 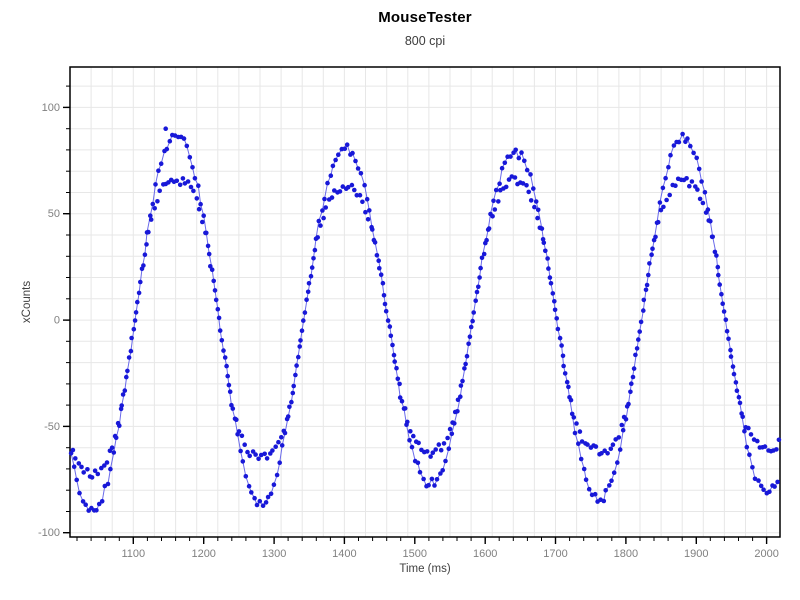 I want to click on x-axis-title: Time (ms), so click(x=425, y=569).